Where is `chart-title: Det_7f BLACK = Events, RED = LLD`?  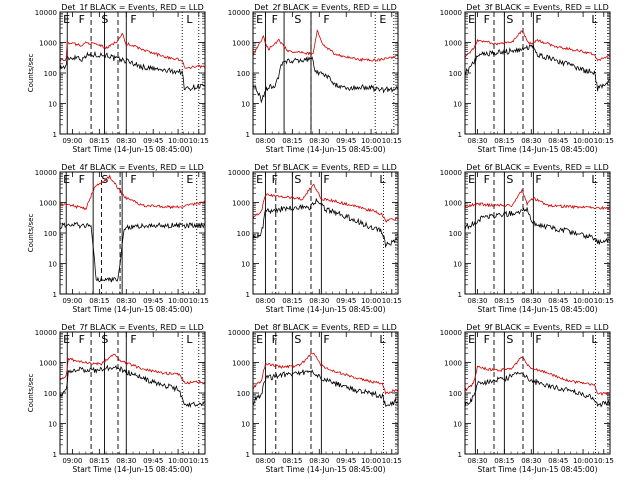 chart-title: Det_7f BLACK = Events, RED = LLD is located at coordinates (132, 327).